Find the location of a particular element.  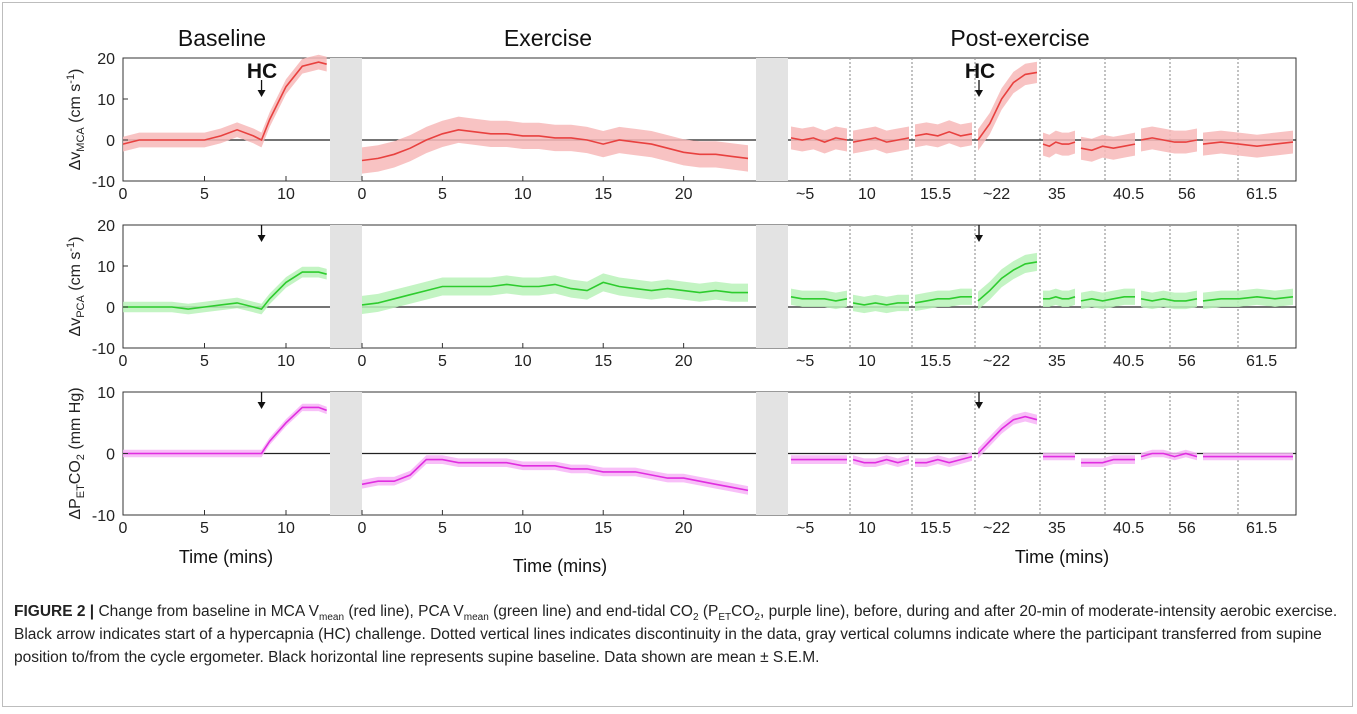

y-axis-label-part: PCA is located at coordinates (81, 306).